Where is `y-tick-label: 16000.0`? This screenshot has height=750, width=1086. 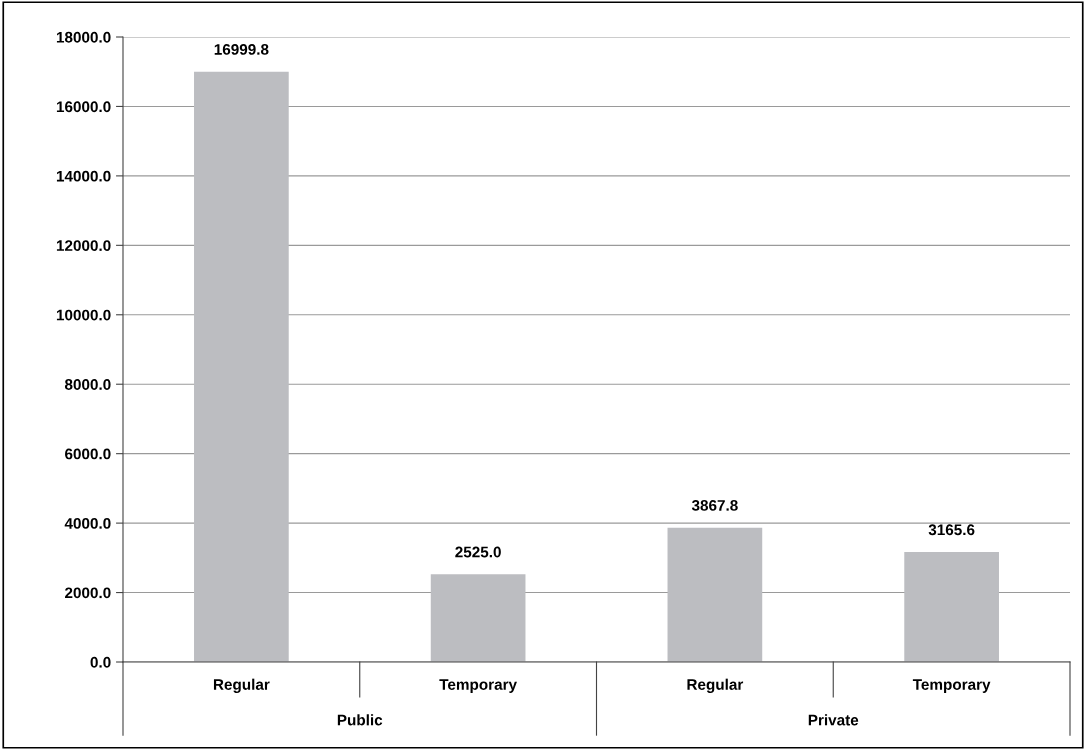
y-tick-label: 16000.0 is located at coordinates (83, 107).